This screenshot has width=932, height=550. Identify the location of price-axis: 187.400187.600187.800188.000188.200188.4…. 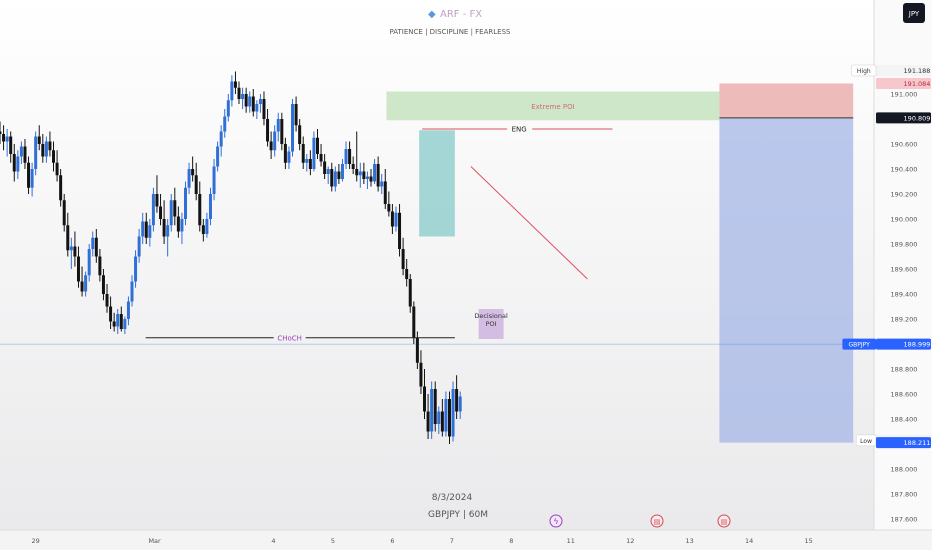
(887, 274).